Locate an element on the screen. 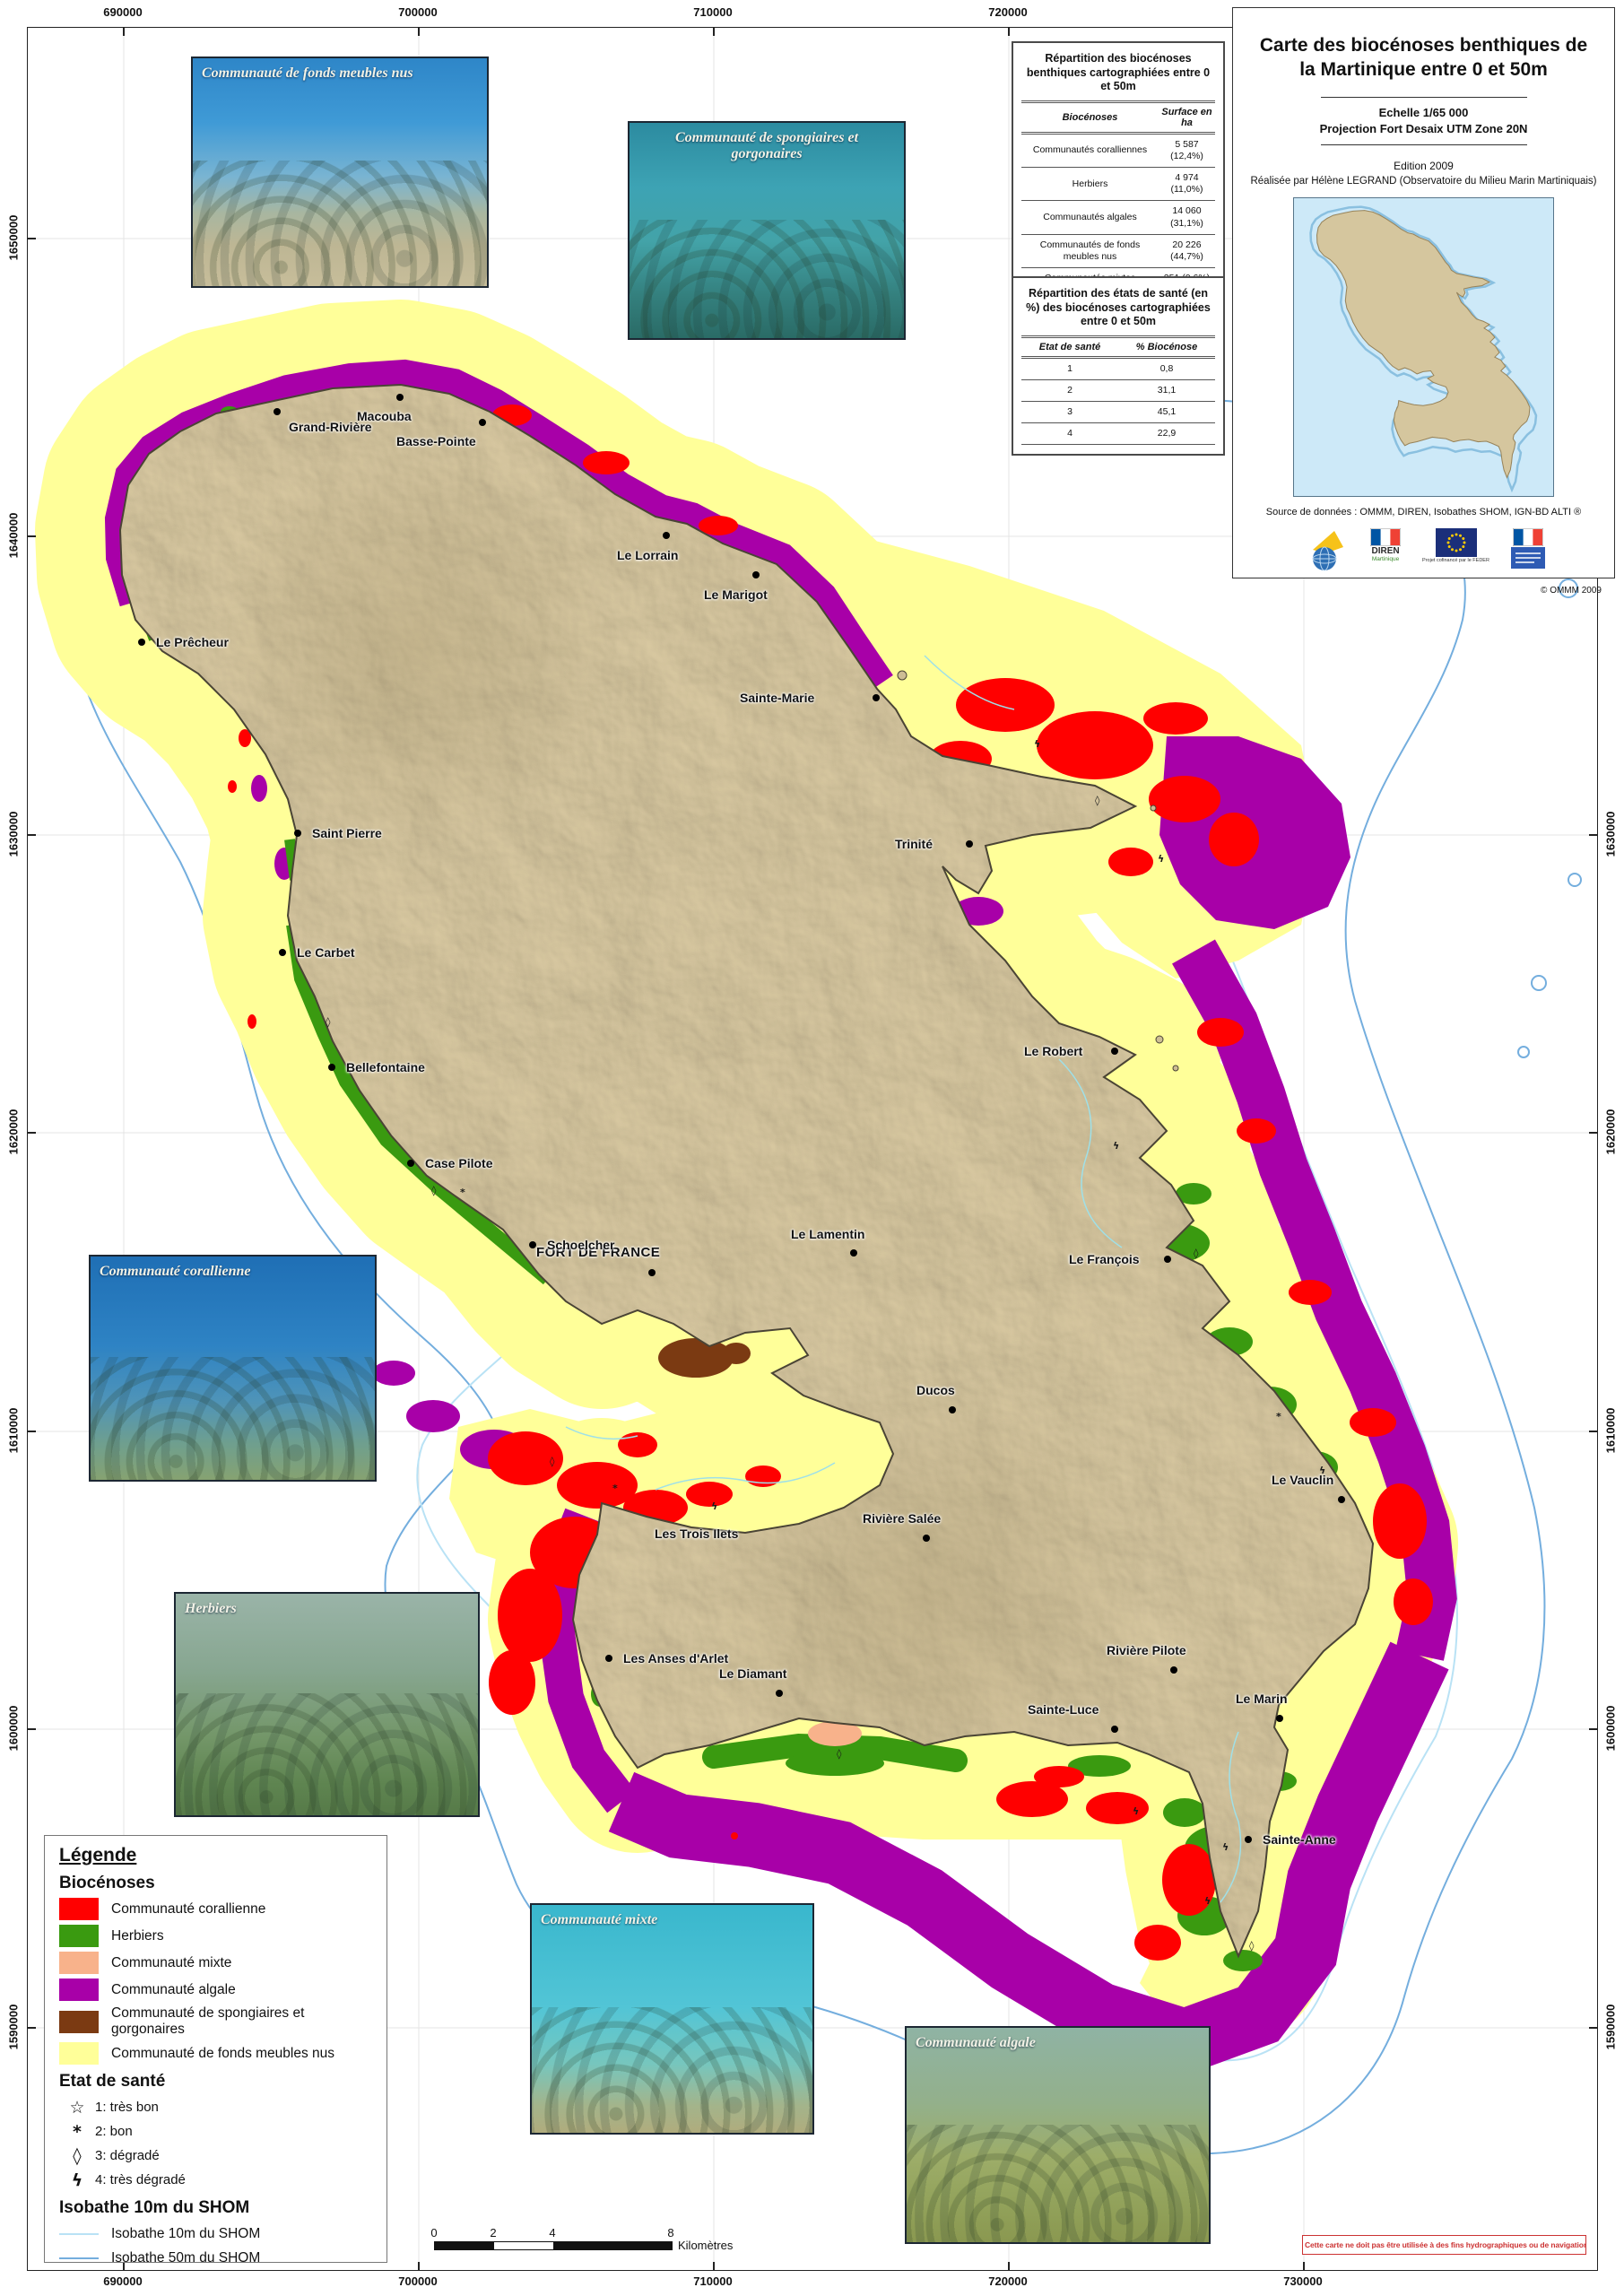 The width and height of the screenshot is (1624, 2296). table-cell: 1 is located at coordinates (1070, 368).